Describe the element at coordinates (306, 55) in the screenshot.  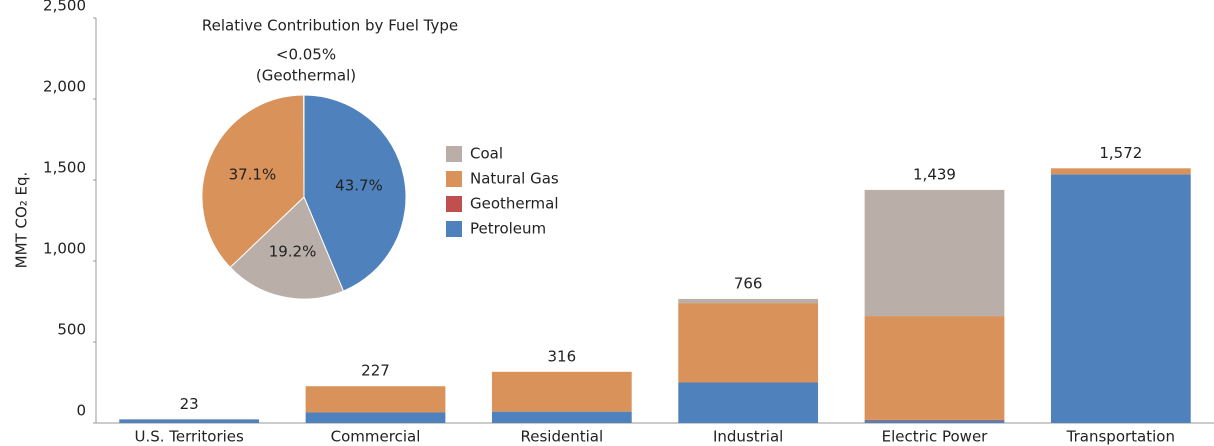
I see `pie-value-label: <0.05%` at that location.